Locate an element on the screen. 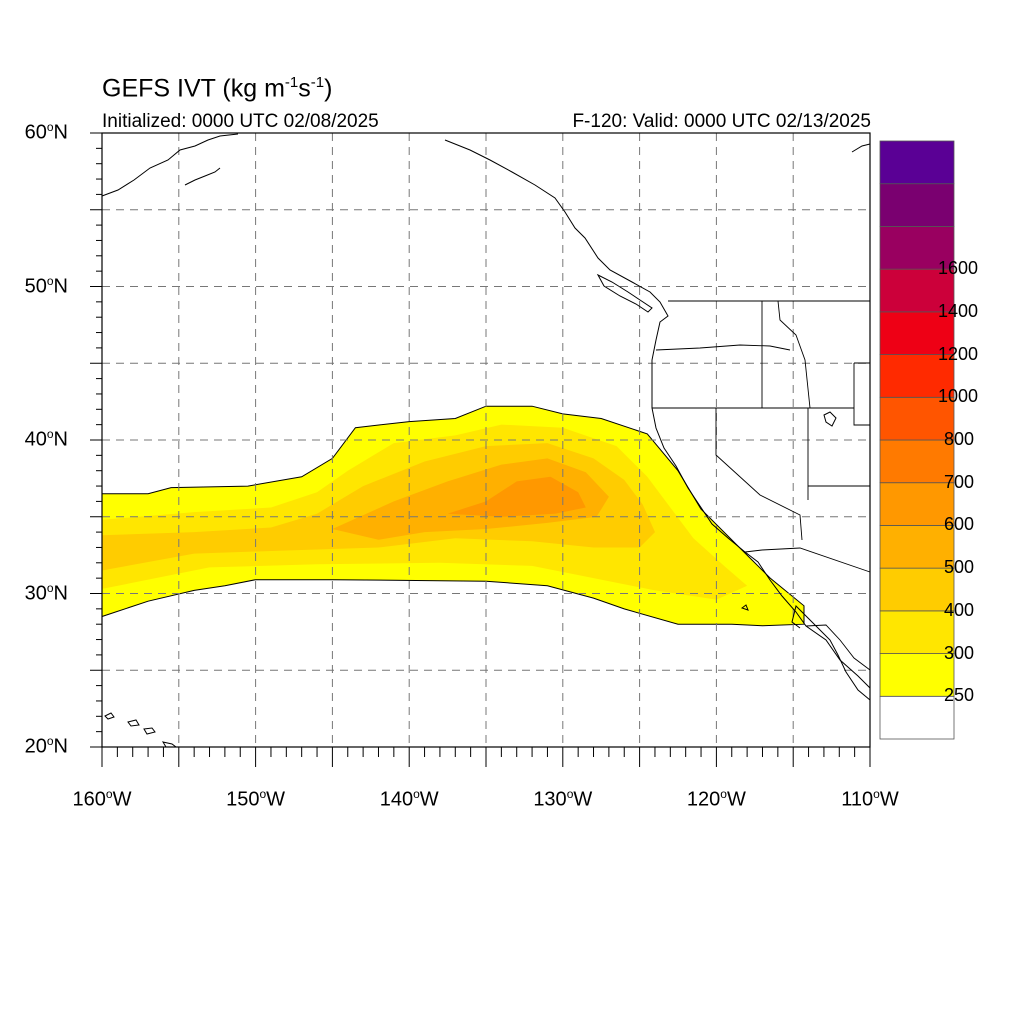  vancouver-island is located at coordinates (624, 293).